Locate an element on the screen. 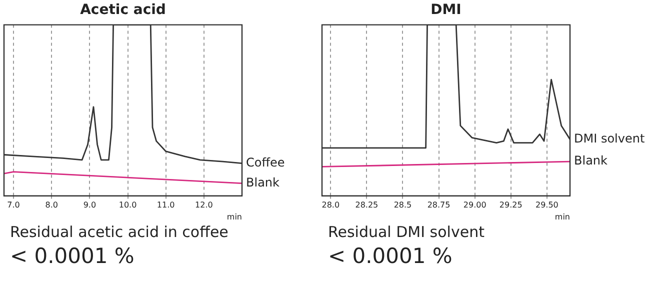  chart-title: DMI is located at coordinates (446, 10).